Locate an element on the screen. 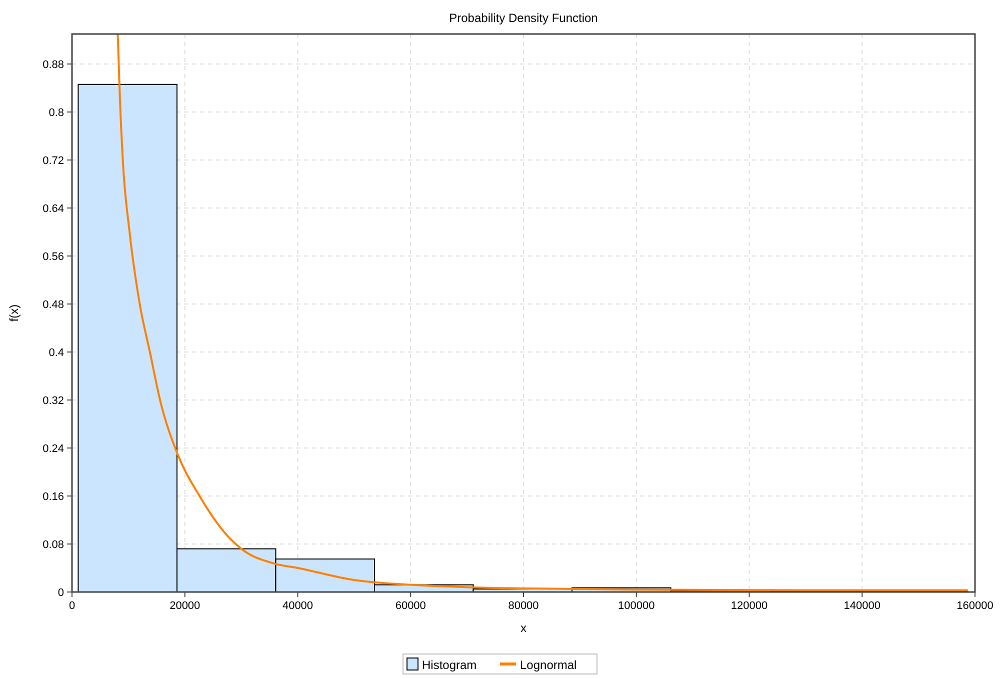 Image resolution: width=1000 pixels, height=679 pixels. y-tick-label: 0.72 is located at coordinates (53, 161).